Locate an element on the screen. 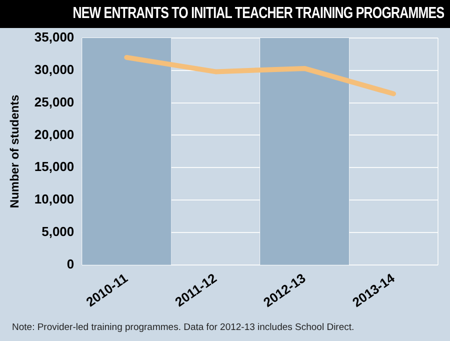  y-tick-label: 30,000 is located at coordinates (54, 69).